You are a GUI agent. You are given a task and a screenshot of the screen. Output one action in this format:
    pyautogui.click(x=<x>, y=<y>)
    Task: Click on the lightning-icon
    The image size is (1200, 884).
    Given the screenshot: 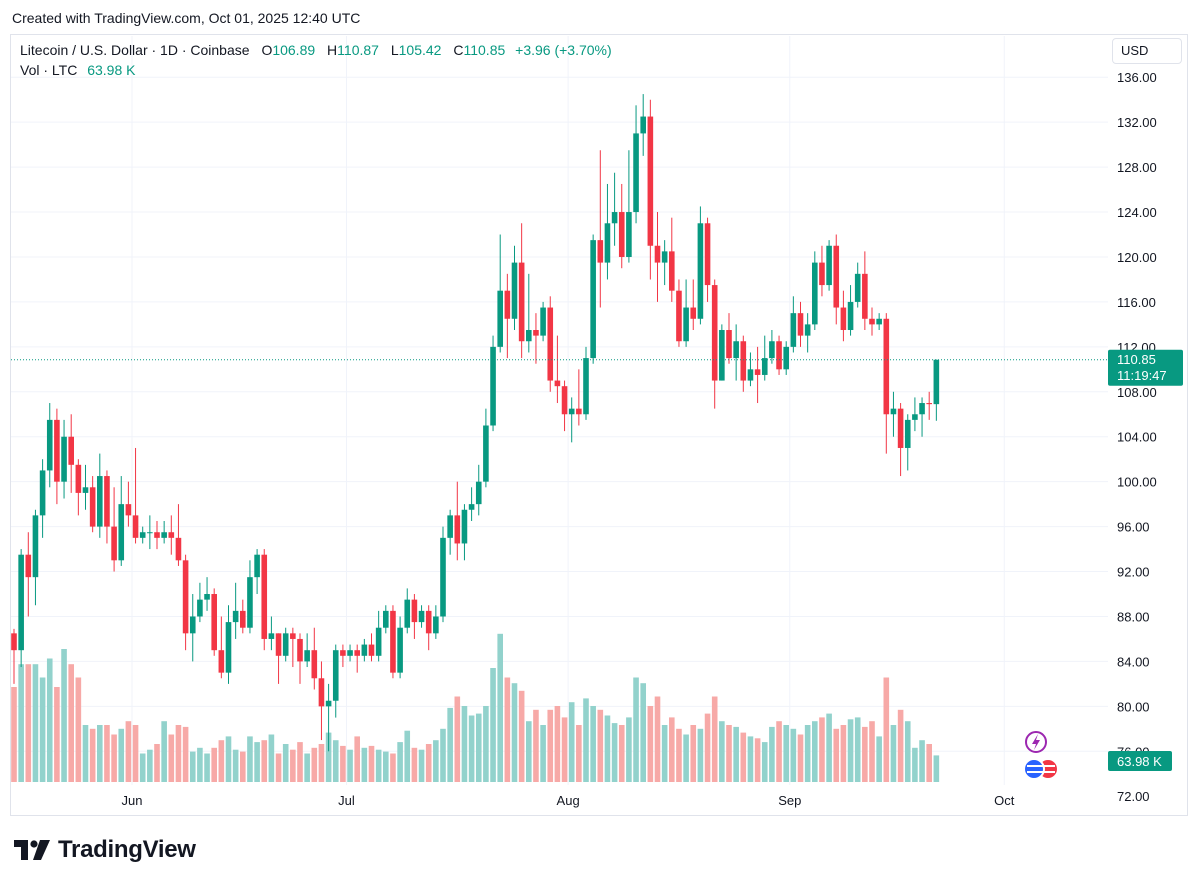 What is the action you would take?
    pyautogui.click(x=1036, y=742)
    